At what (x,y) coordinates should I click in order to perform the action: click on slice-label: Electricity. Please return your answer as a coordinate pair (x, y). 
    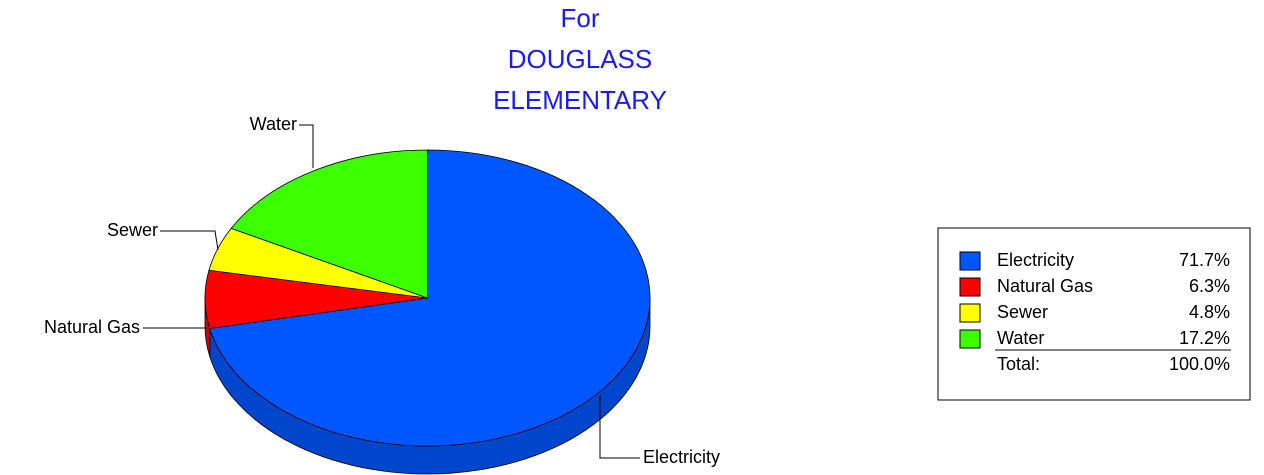
    Looking at the image, I should click on (681, 457).